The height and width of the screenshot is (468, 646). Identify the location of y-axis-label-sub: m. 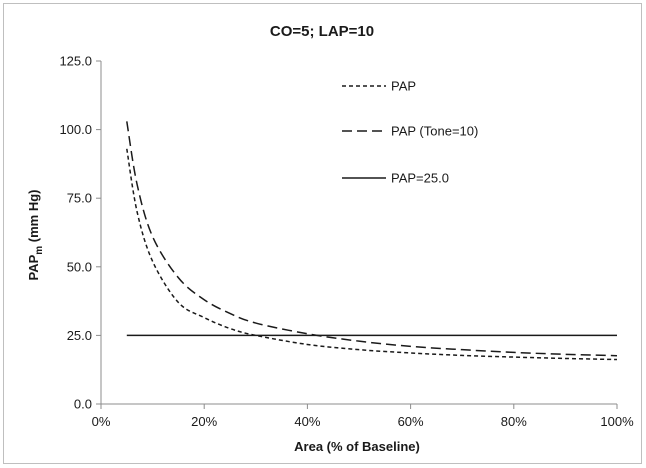
(39, 250).